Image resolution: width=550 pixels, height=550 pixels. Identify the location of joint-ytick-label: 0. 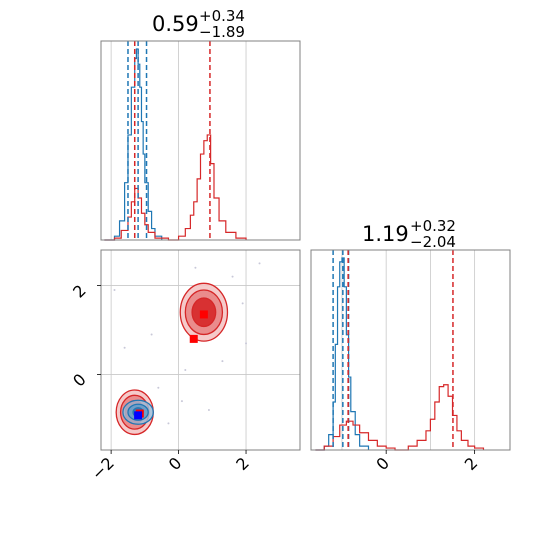
(79, 380).